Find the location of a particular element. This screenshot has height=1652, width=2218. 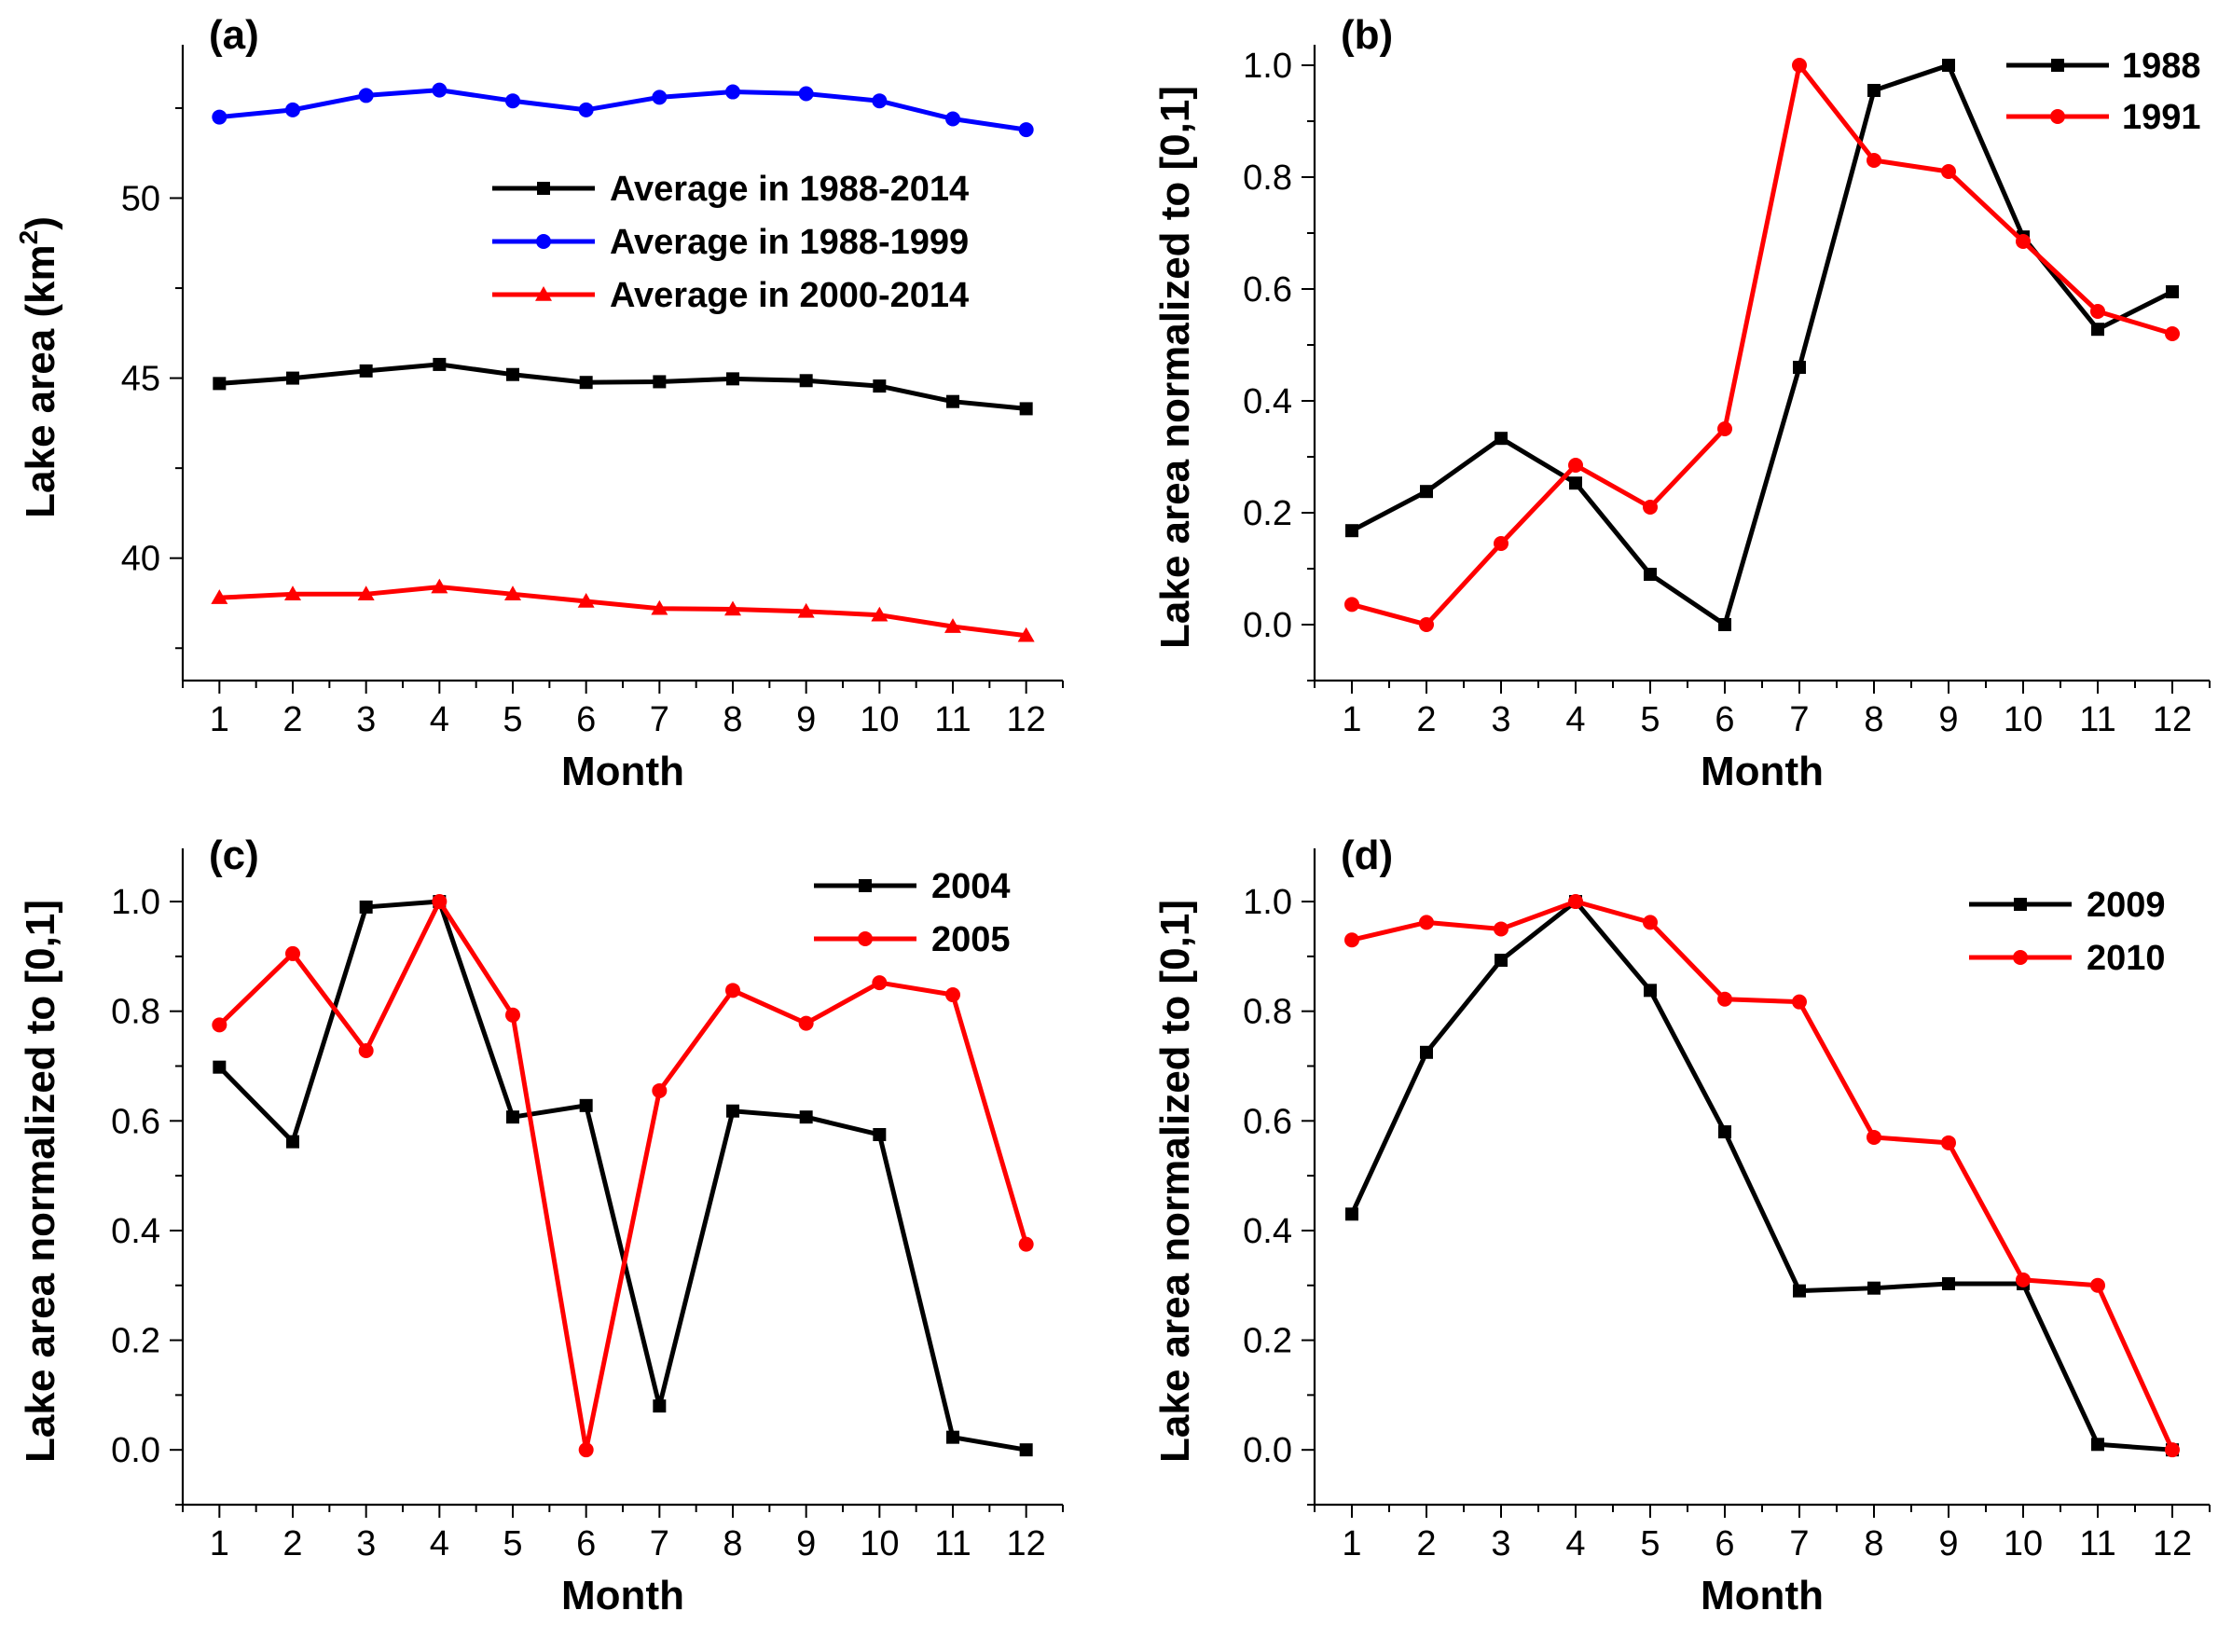

series-1991 is located at coordinates (1762, 345).